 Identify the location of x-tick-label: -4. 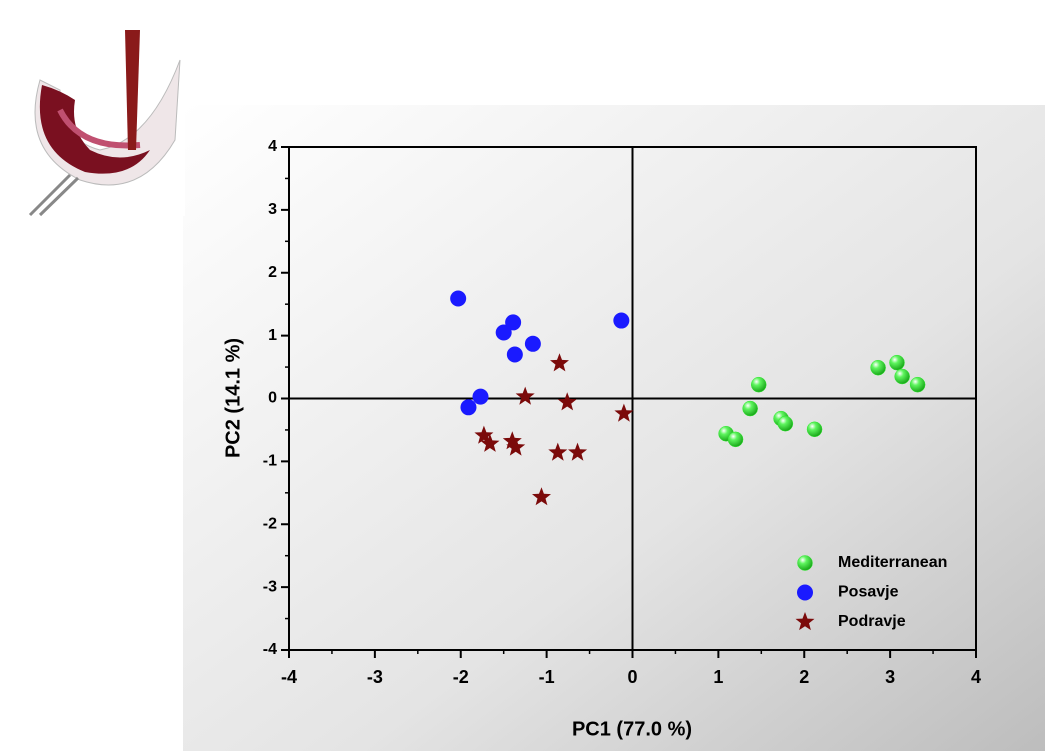
(289, 677).